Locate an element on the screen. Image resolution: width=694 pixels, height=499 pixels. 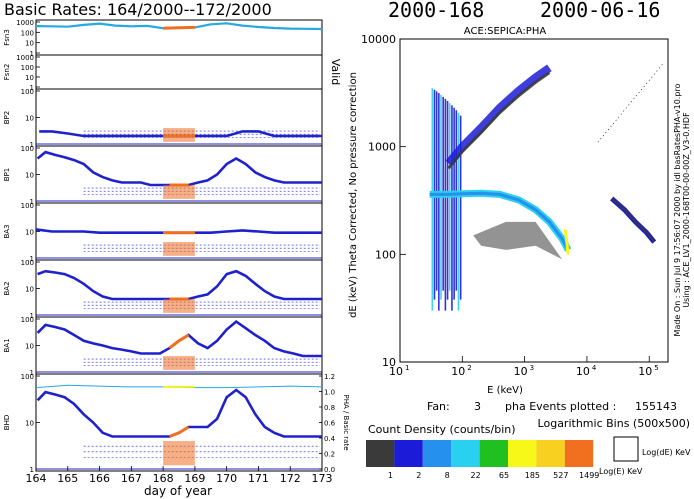
fan-label: Fan: is located at coordinates (438, 406).